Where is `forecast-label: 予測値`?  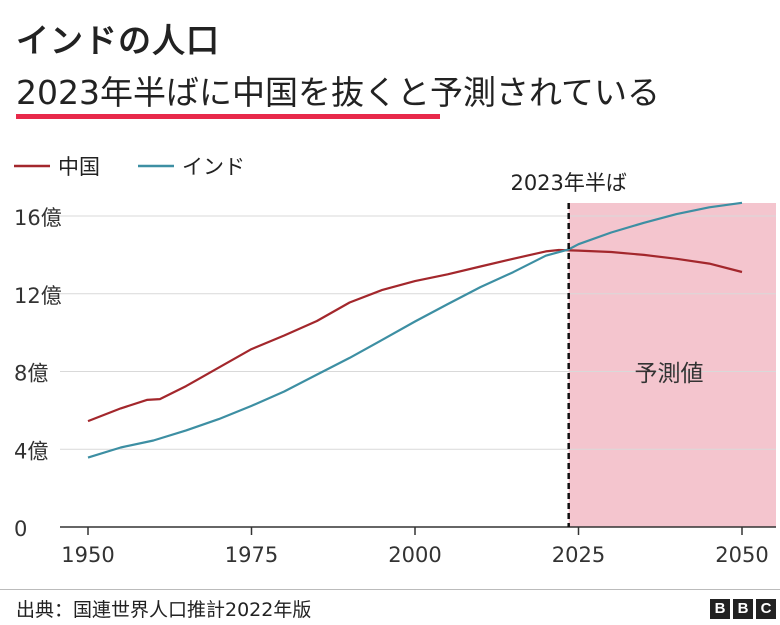
forecast-label: 予測値 is located at coordinates (669, 374).